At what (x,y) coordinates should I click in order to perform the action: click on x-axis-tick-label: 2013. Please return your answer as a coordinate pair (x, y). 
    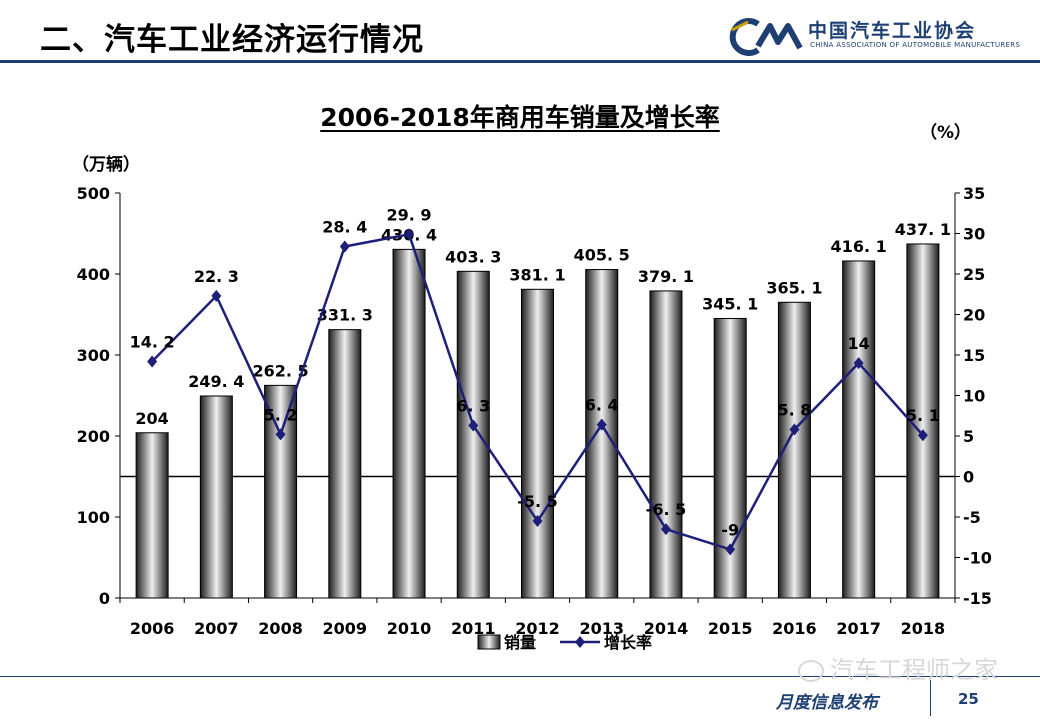
    Looking at the image, I should click on (601, 628).